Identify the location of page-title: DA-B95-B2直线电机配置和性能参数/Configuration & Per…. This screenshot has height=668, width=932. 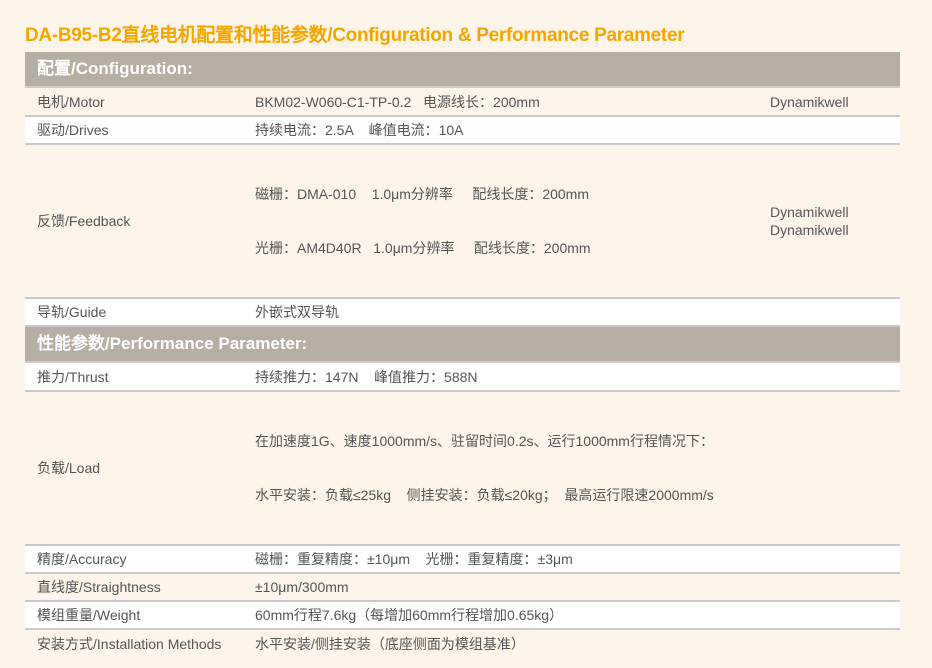
(355, 35).